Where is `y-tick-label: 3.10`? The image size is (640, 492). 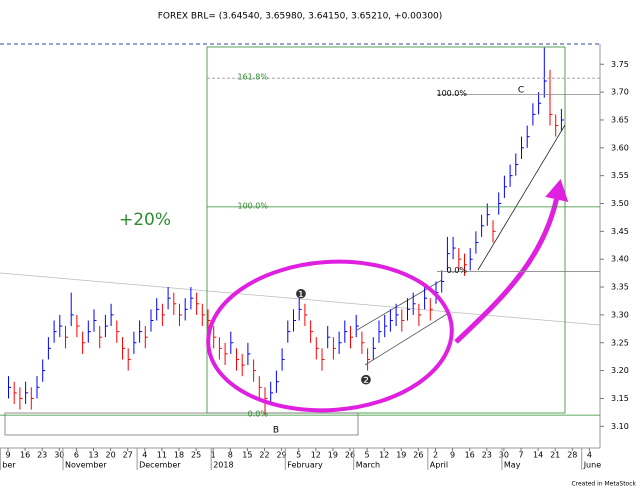
y-tick-label: 3.10 is located at coordinates (620, 426).